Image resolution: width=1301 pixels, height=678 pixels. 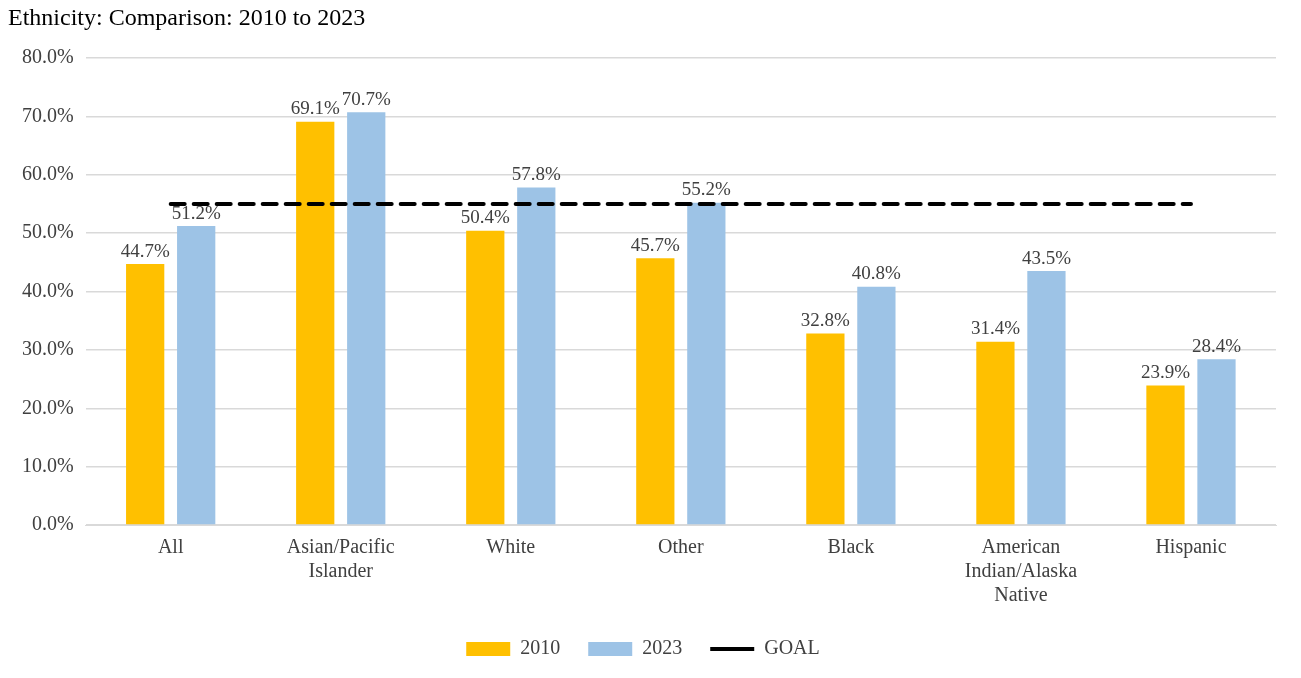 I want to click on chart-title: Ethnicity: Comparison: 2010 to 2023, so click(x=187, y=17).